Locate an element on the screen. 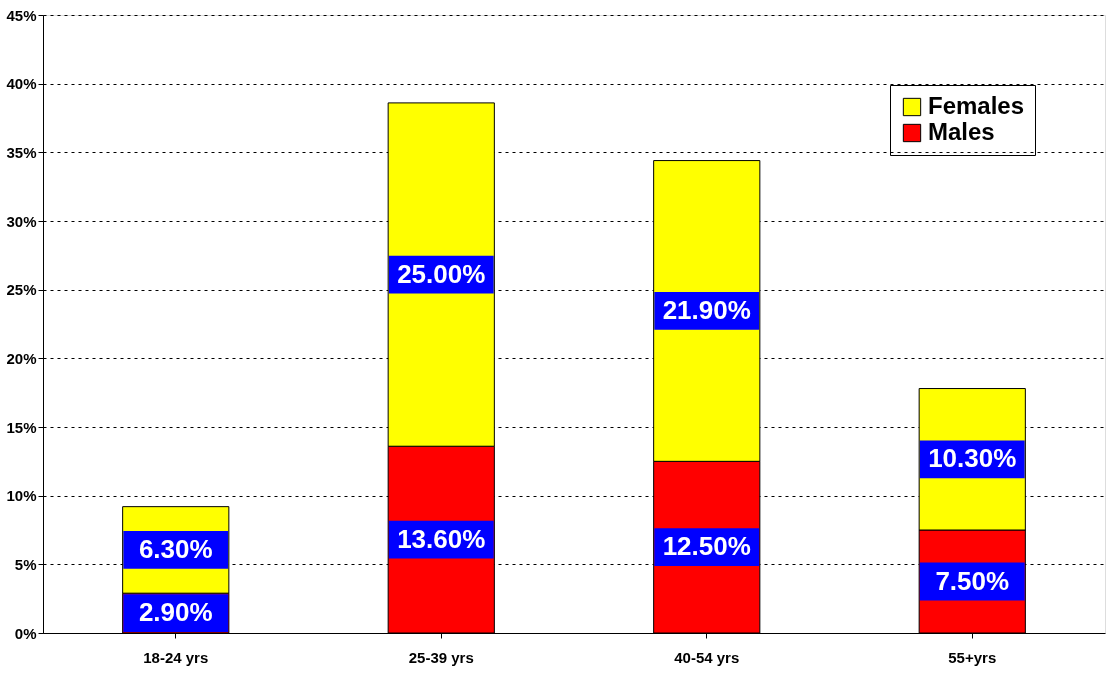 The height and width of the screenshot is (679, 1120). y-tick-label: 35% is located at coordinates (21, 152).